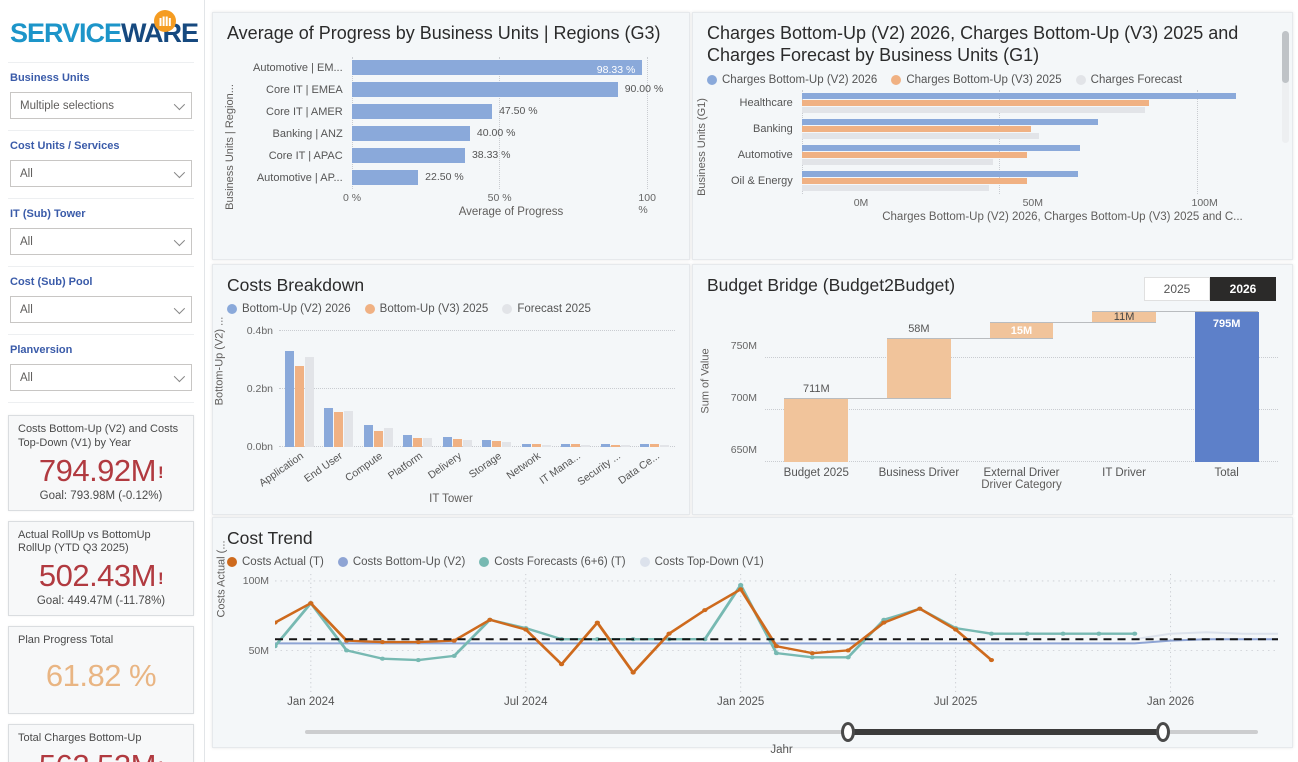 This screenshot has height=762, width=1298. Describe the element at coordinates (765, 154) in the screenshot. I see `category-label: Automotive` at that location.